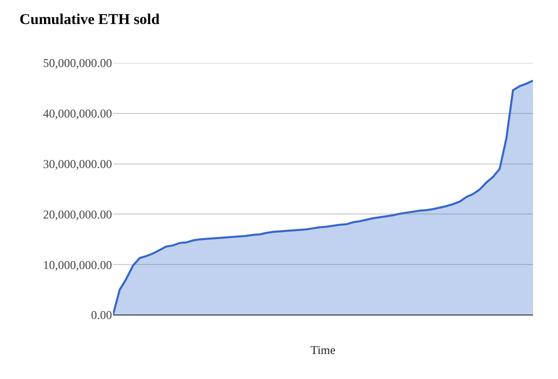  What do you see at coordinates (323, 349) in the screenshot?
I see `x-axis-title: Time` at bounding box center [323, 349].